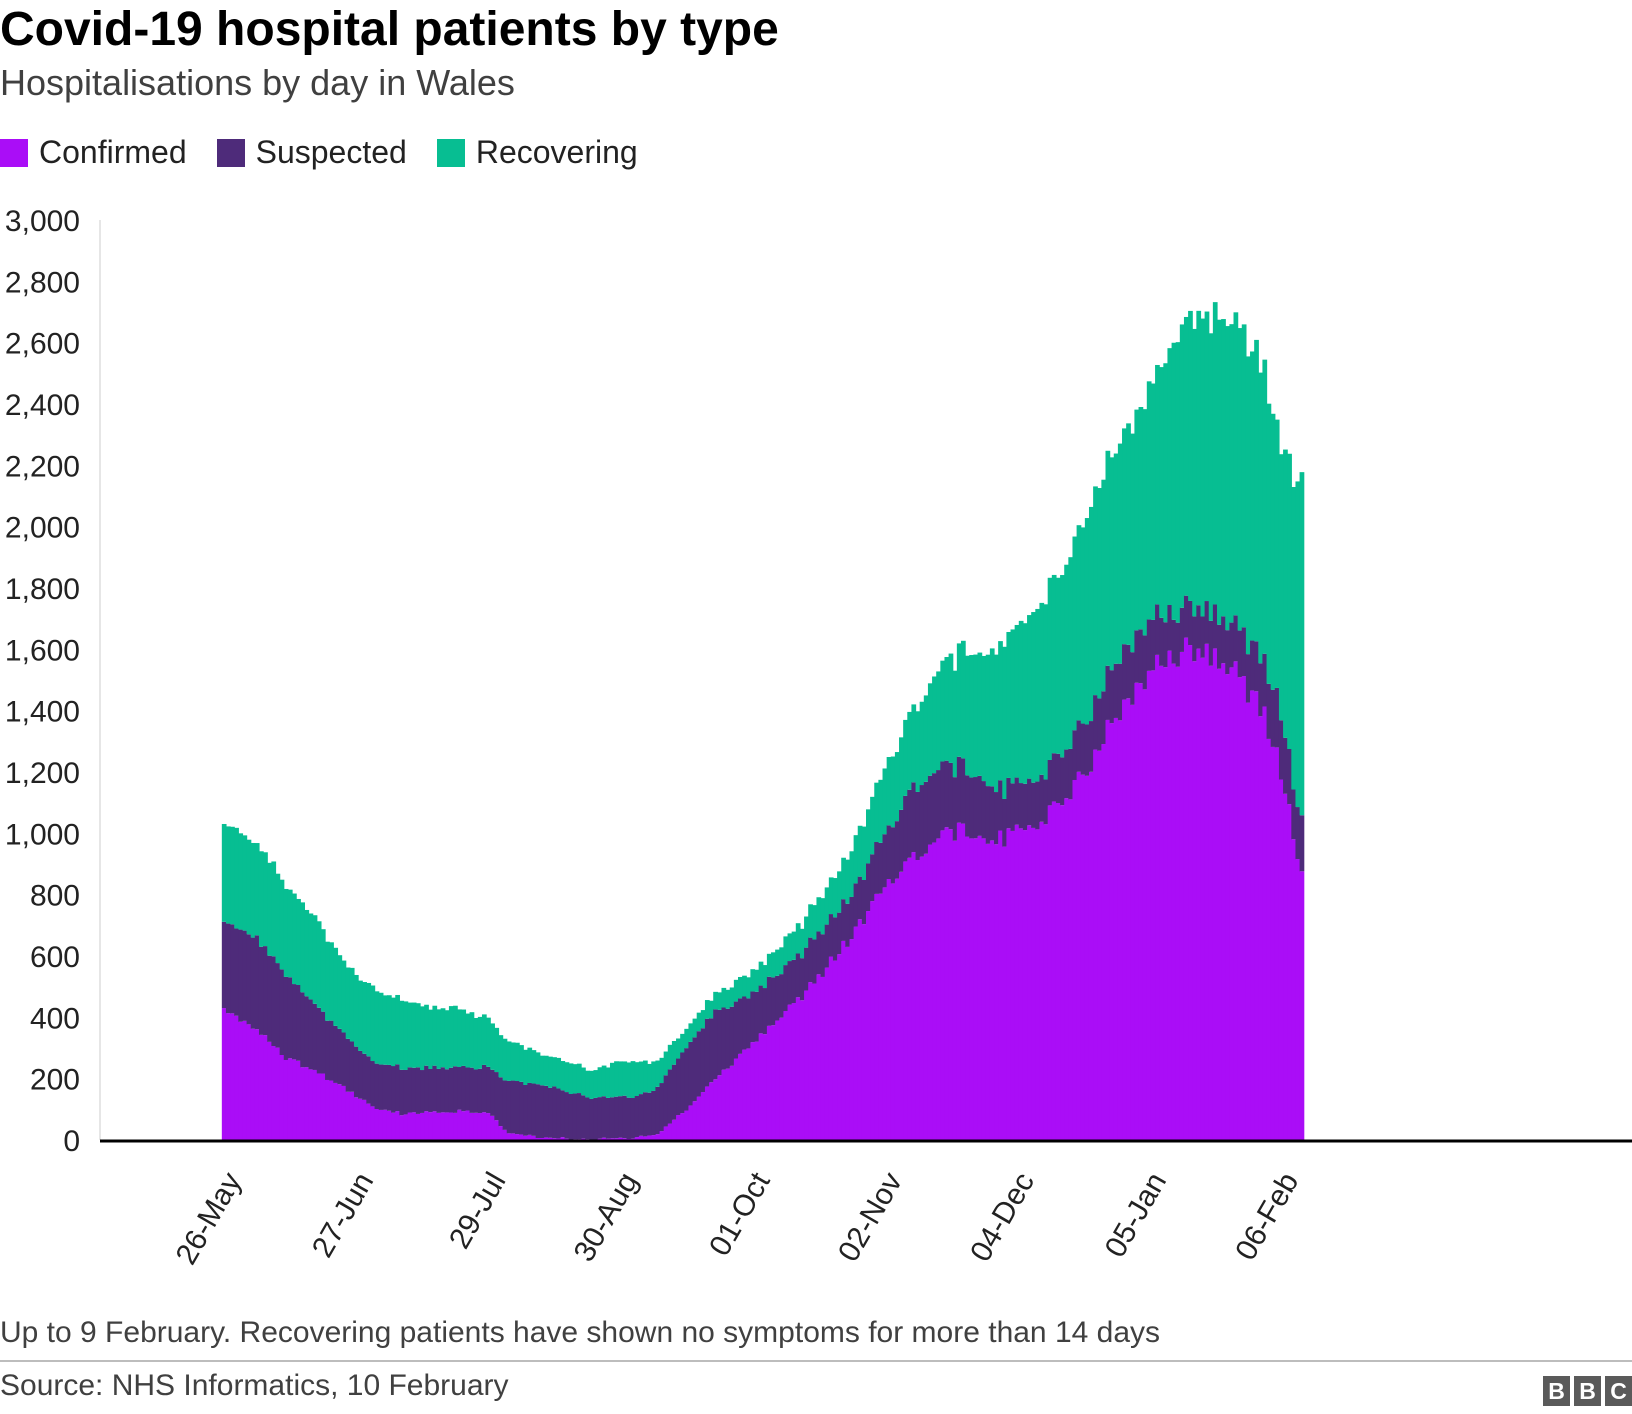  What do you see at coordinates (71, 1141) in the screenshot?
I see `y-tick-label: 0` at bounding box center [71, 1141].